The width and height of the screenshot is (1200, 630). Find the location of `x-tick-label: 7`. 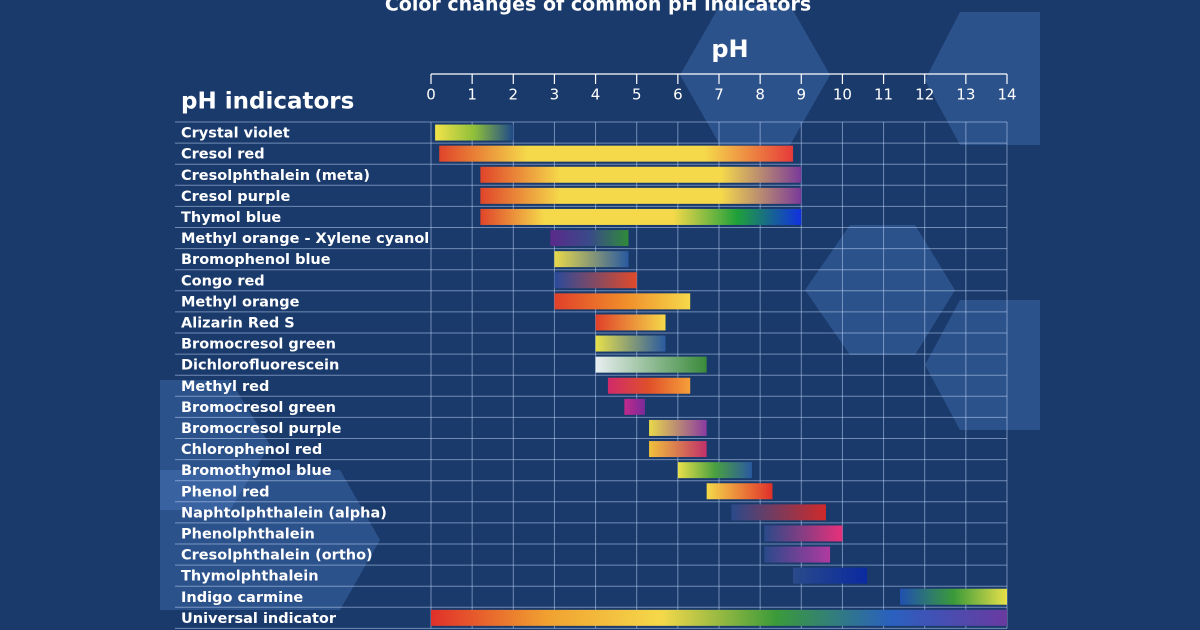

x-tick-label: 7 is located at coordinates (719, 95).